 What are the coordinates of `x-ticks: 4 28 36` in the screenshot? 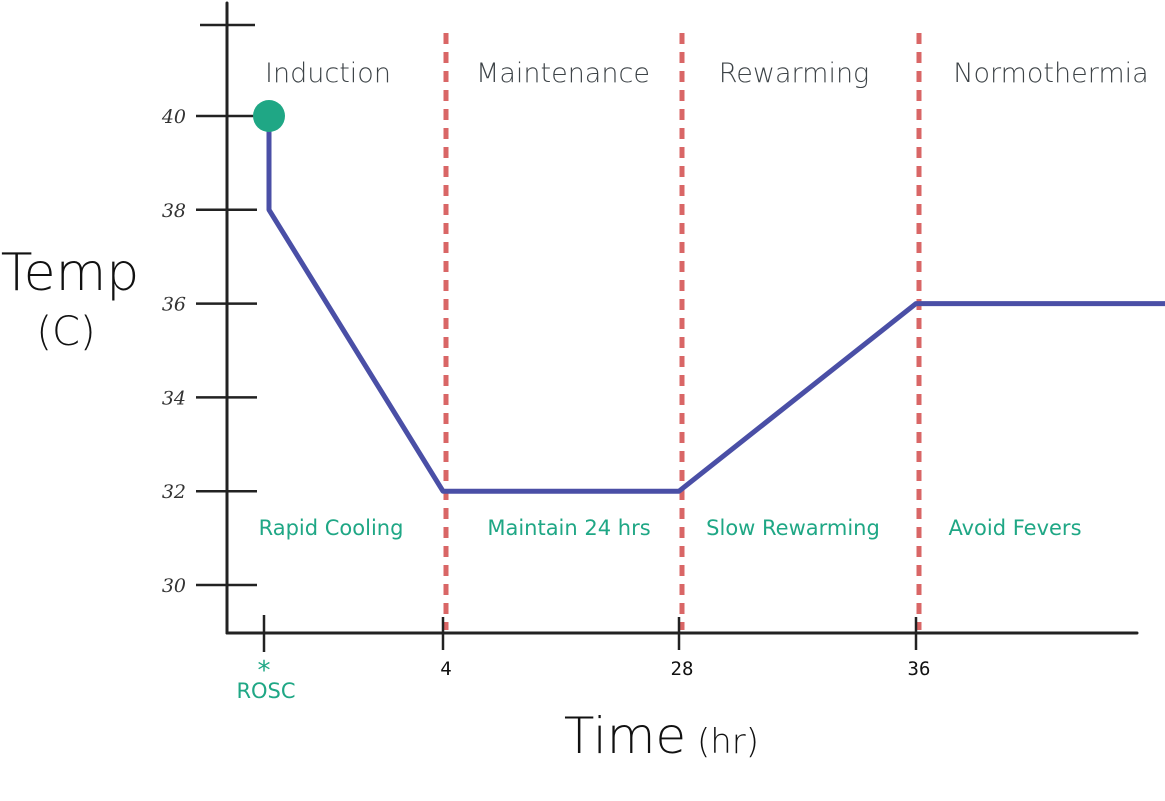 It's located at (685, 648).